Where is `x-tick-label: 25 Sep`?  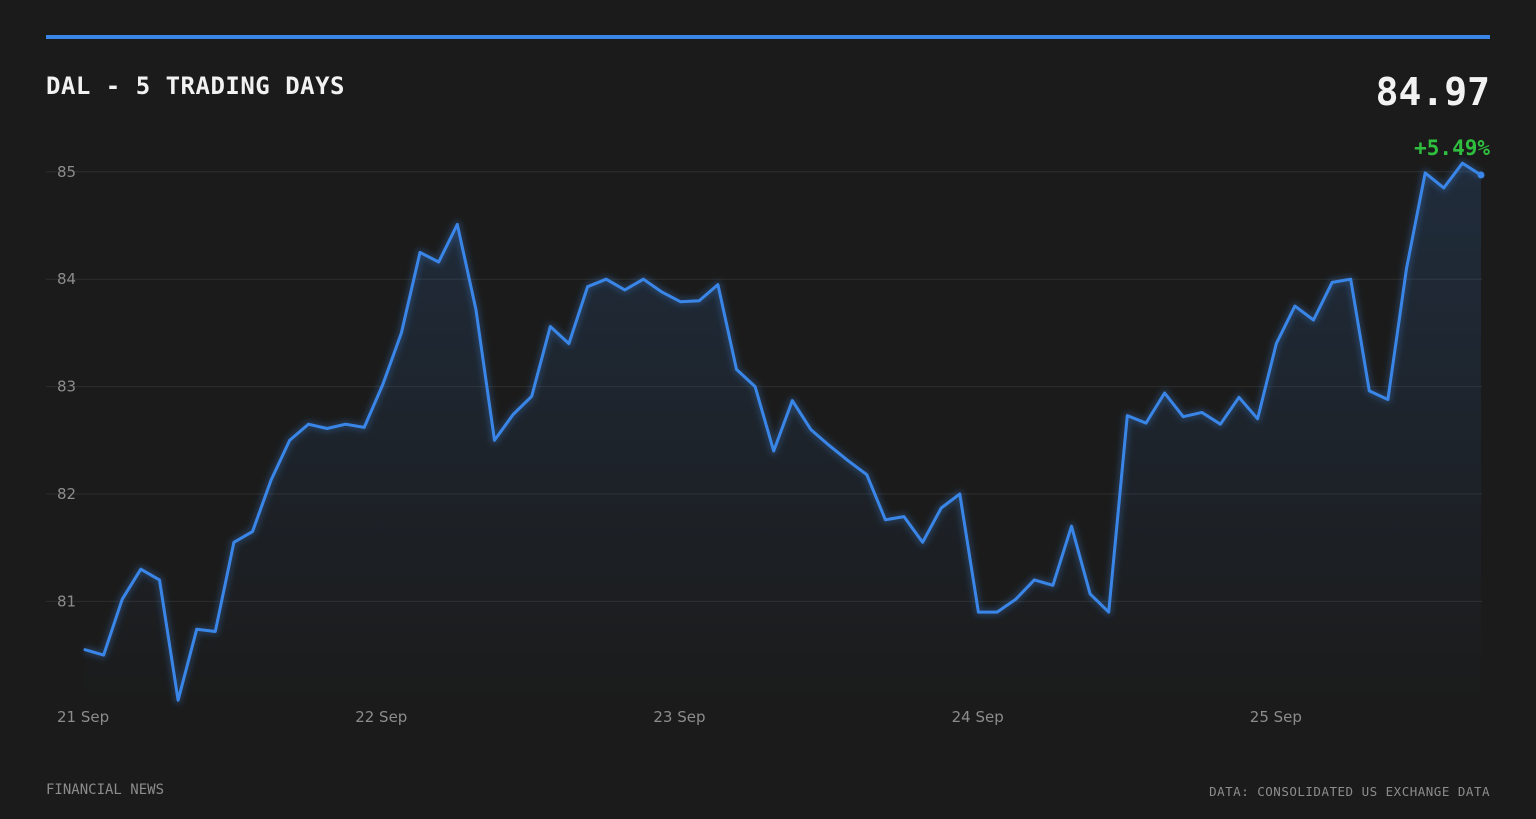 x-tick-label: 25 Sep is located at coordinates (1276, 717).